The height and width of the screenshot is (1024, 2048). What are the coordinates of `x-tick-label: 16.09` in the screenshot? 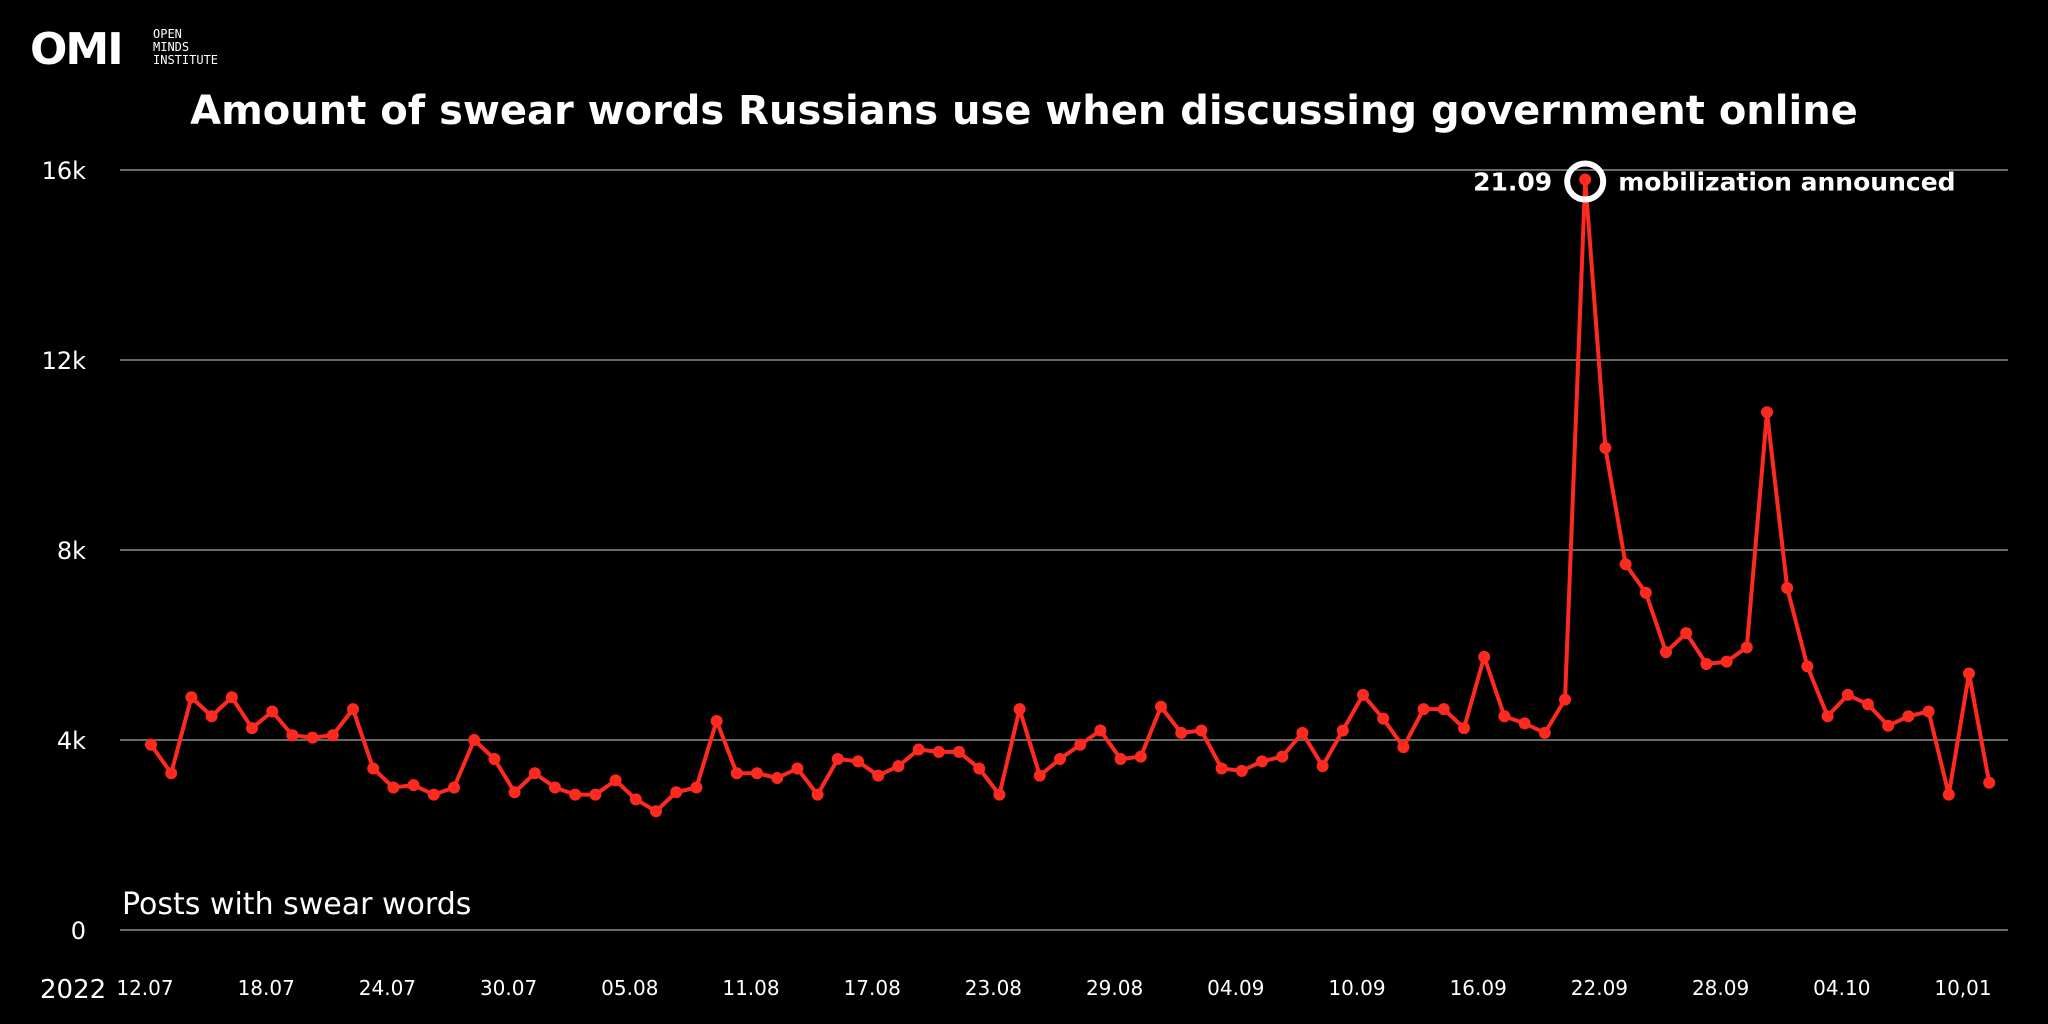 It's located at (1478, 988).